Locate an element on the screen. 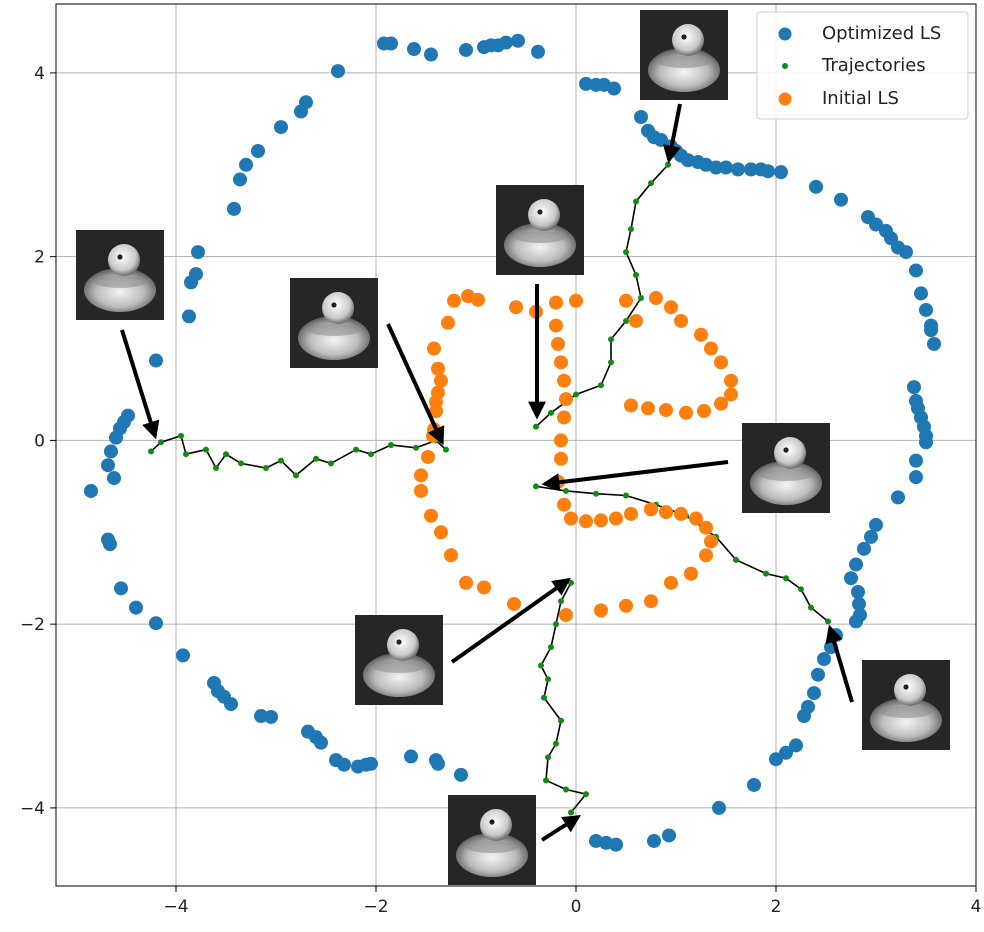 The image size is (984, 932). legend-marker-initial is located at coordinates (785, 99).